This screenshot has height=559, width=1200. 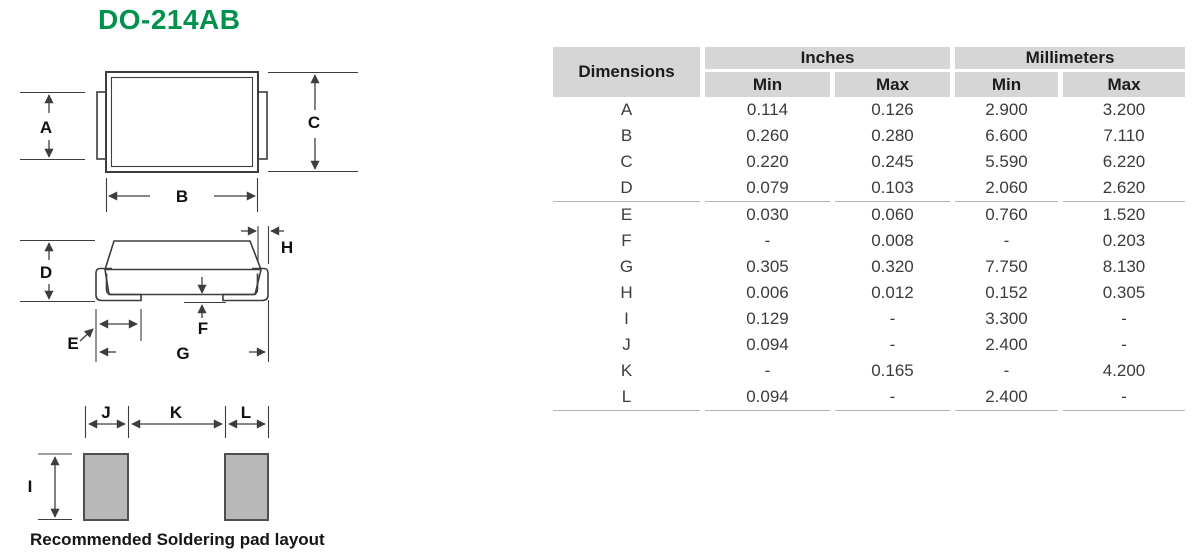 I want to click on table-cell-in_max: 0.320, so click(x=892, y=266).